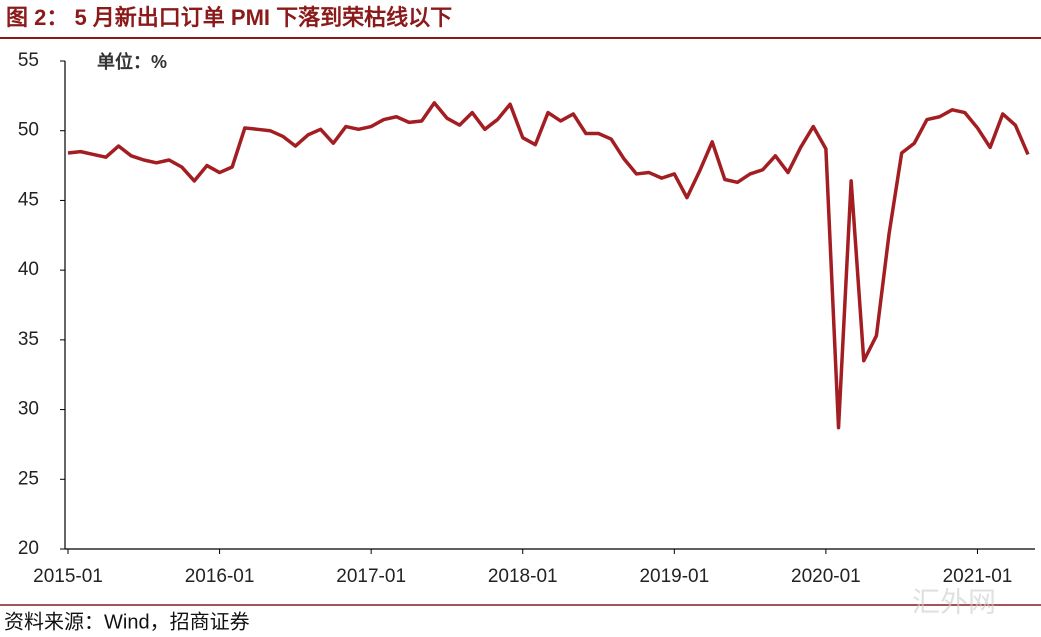 This screenshot has height=637, width=1041. What do you see at coordinates (28, 199) in the screenshot?
I see `y-tick-label: 45` at bounding box center [28, 199].